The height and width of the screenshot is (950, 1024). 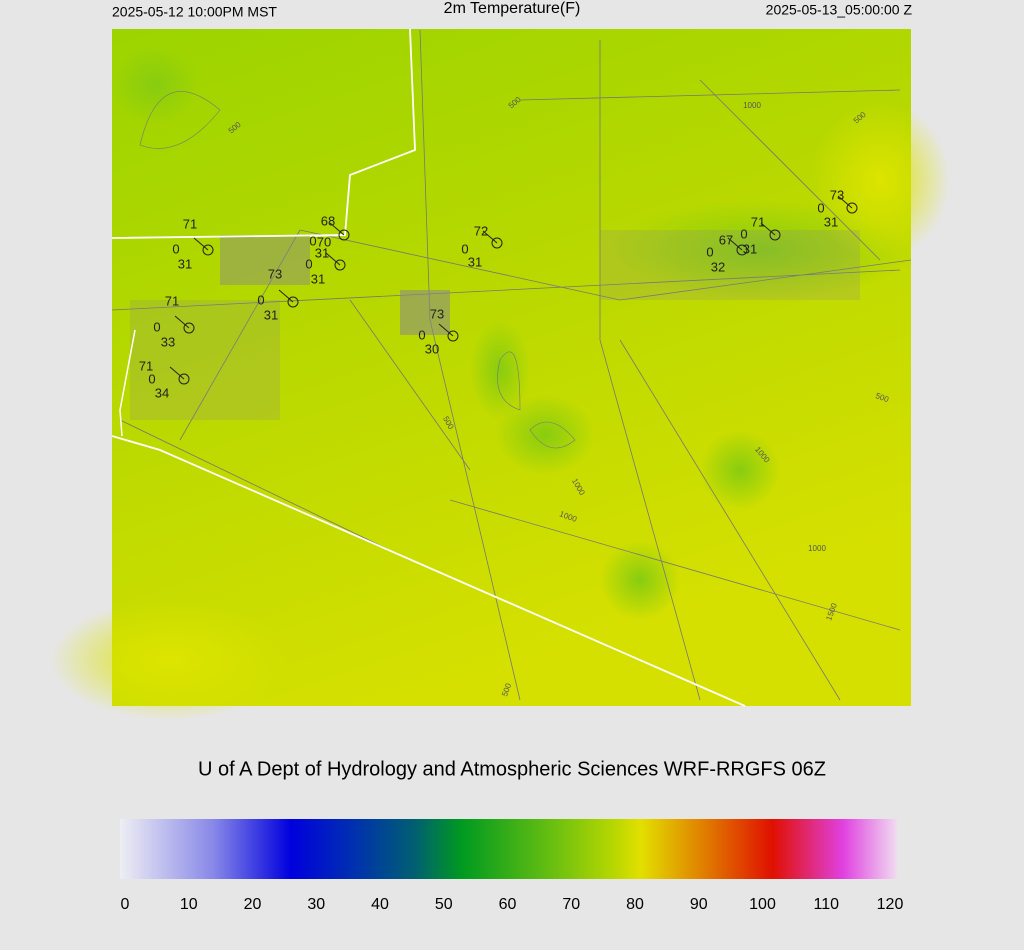 What do you see at coordinates (316, 904) in the screenshot?
I see `colorbar-tick-label: 30` at bounding box center [316, 904].